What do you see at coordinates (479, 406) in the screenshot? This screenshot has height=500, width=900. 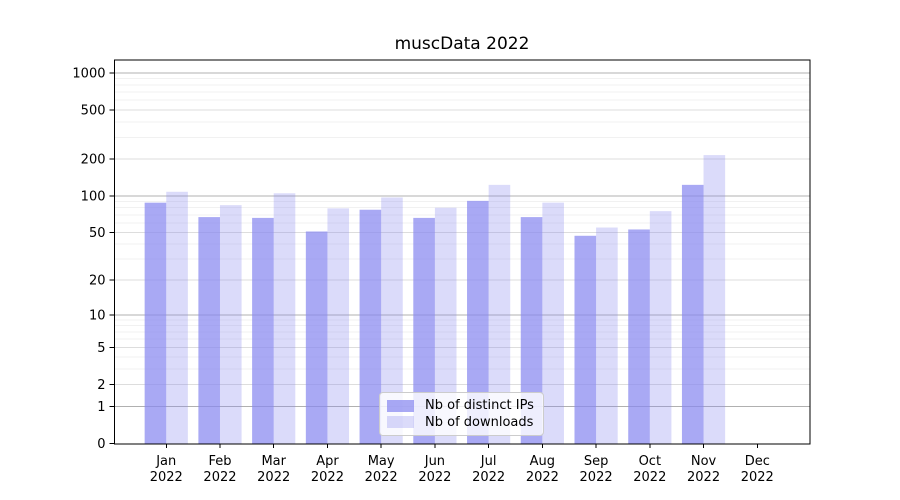 I see `legend-label-distinct-ips: Nb of distinct IPs` at bounding box center [479, 406].